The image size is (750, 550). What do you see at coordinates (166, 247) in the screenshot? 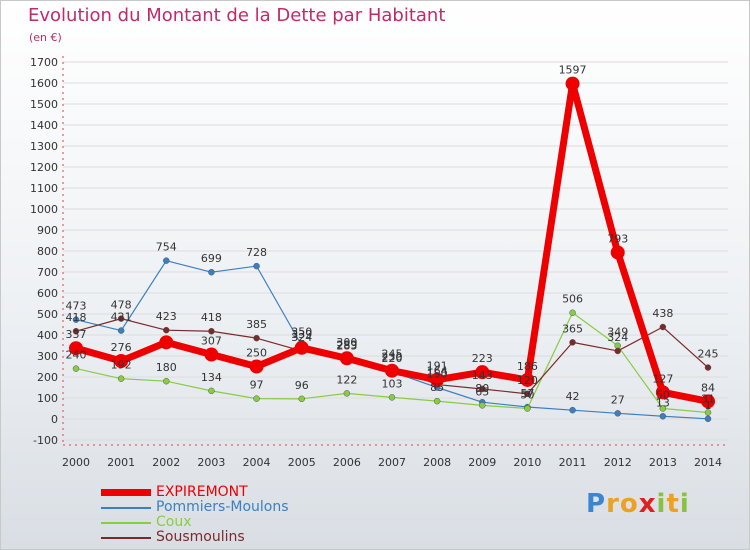
I see `data-label: 754` at bounding box center [166, 247].